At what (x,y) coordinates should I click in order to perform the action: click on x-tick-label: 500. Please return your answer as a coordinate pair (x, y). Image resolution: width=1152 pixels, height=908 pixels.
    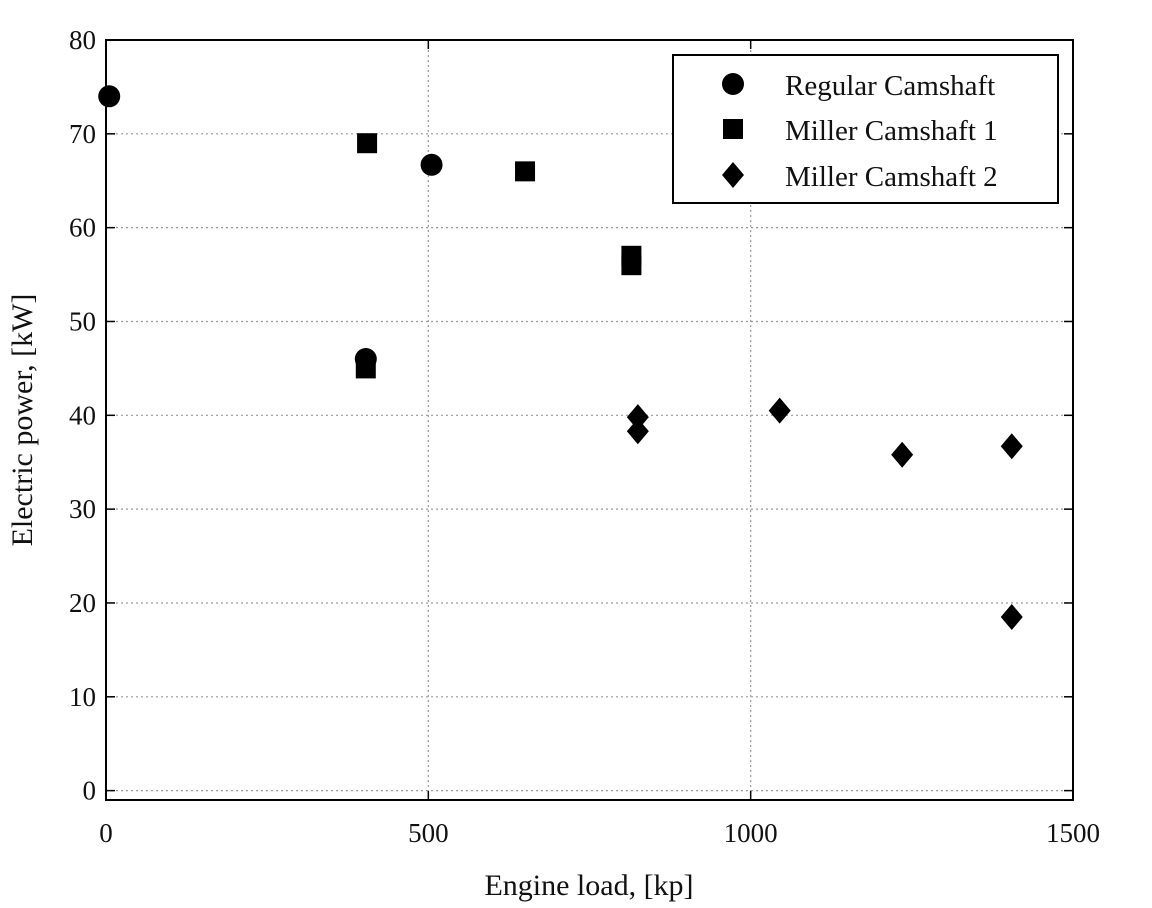
    Looking at the image, I should click on (428, 833).